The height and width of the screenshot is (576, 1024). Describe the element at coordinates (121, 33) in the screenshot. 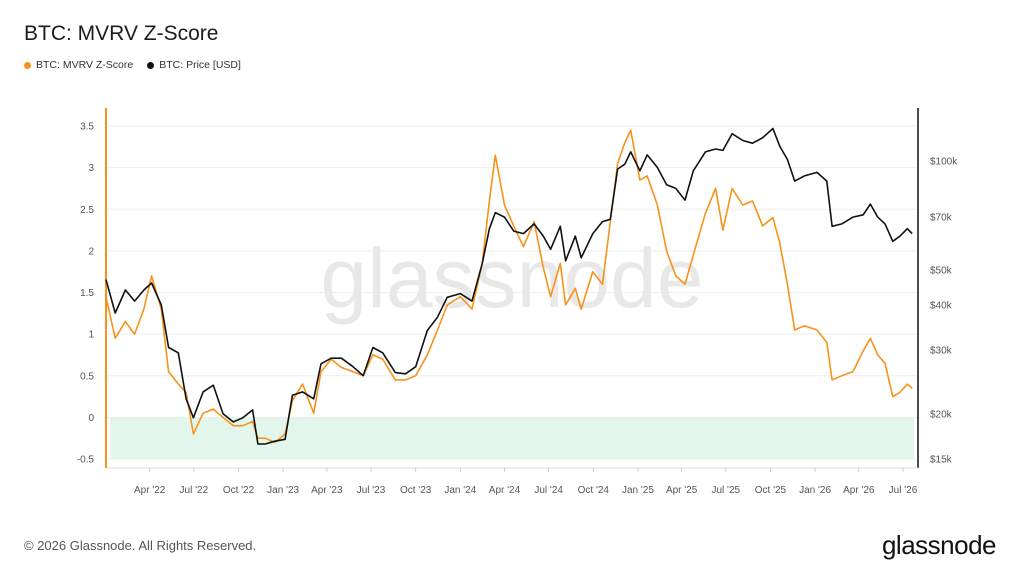

I see `chart-title: BTC: MVRV Z-Score` at that location.